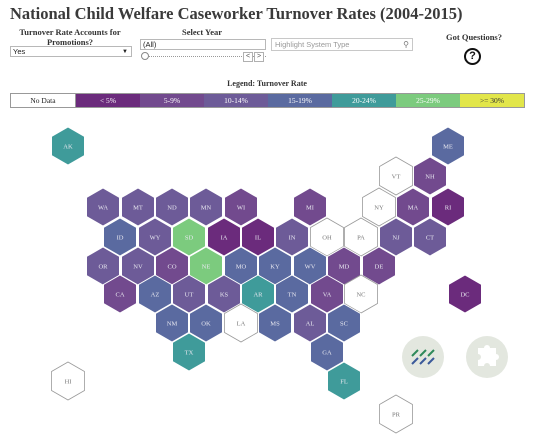 The width and height of the screenshot is (534, 442). I want to click on state-hex-mn: MN, so click(206, 207).